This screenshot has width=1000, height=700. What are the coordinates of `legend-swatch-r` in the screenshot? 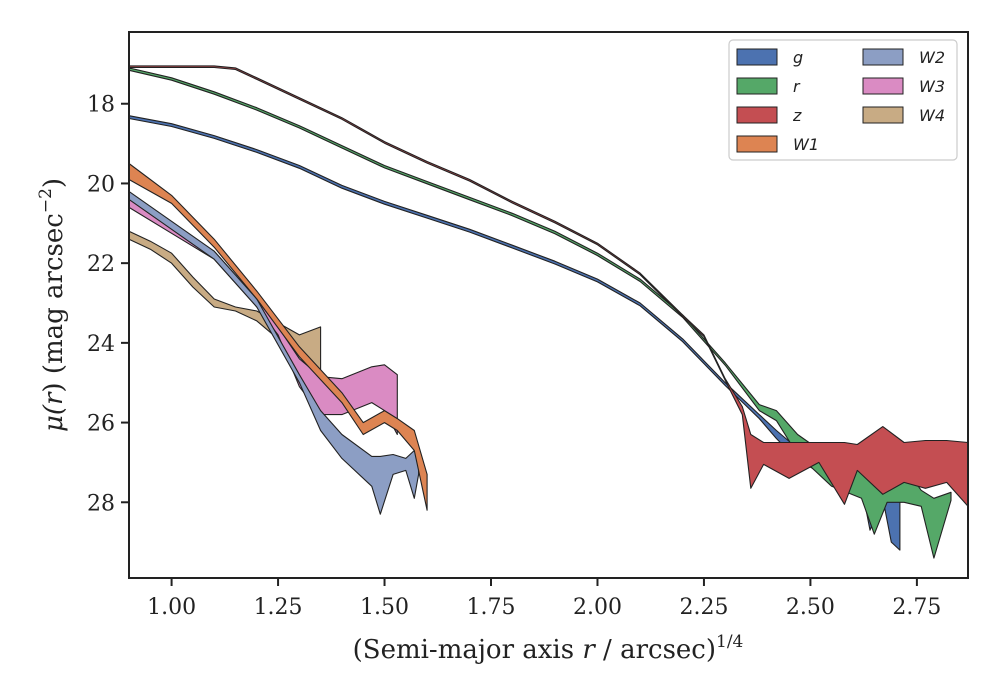 It's located at (757, 86).